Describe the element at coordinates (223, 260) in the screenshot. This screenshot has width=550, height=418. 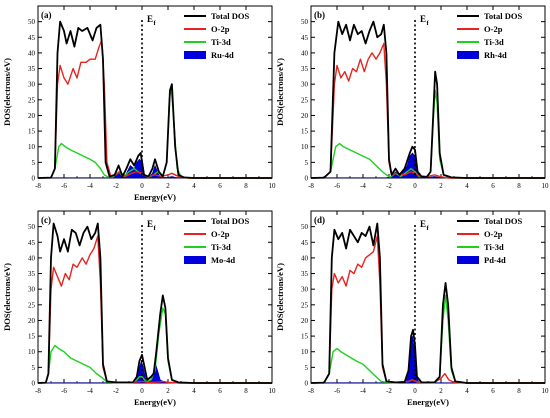
I see `legend-entry-label: Mo-4d` at that location.